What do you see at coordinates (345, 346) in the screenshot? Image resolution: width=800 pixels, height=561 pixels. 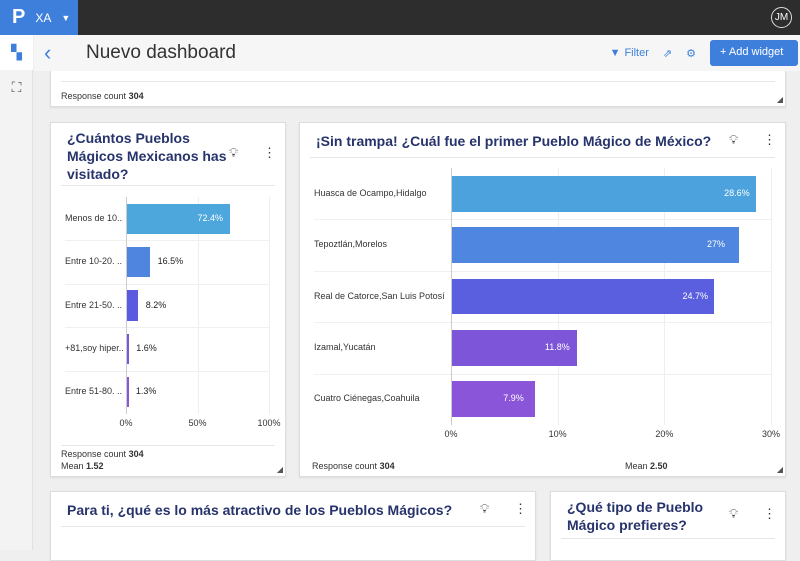 I see `category-label: Izamal,Yucatán` at bounding box center [345, 346].